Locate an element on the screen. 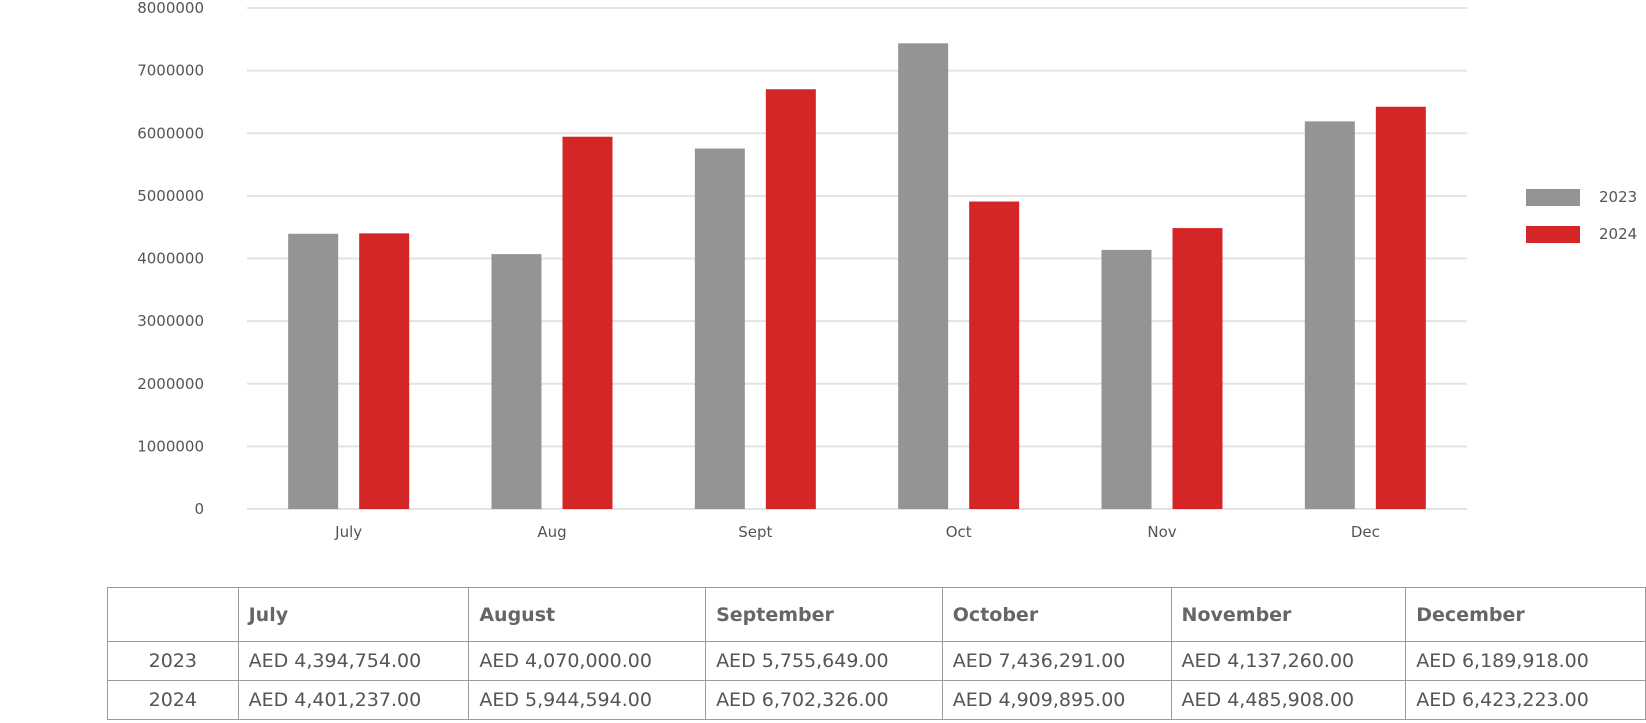 The image size is (1646, 723). x-tick-label: Nov is located at coordinates (1161, 532).